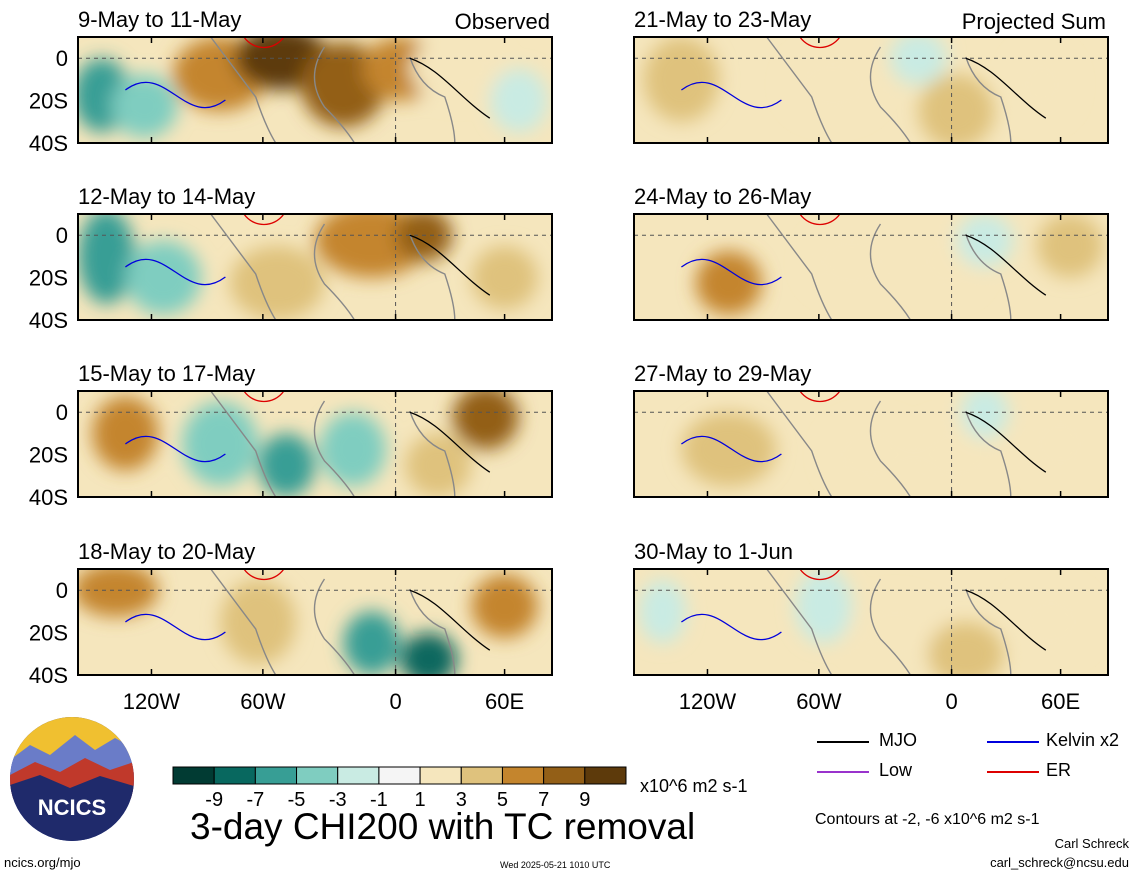 The image size is (1135, 879). Describe the element at coordinates (166, 373) in the screenshot. I see `panel-period-title: 15-May to 17-May` at that location.